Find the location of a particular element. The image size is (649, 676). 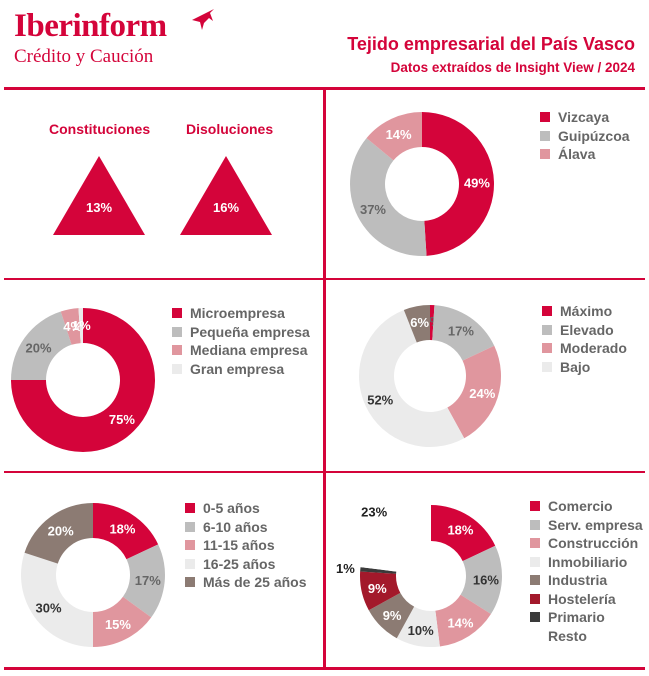

donut-4-slice-hosteleria is located at coordinates (380, 591).